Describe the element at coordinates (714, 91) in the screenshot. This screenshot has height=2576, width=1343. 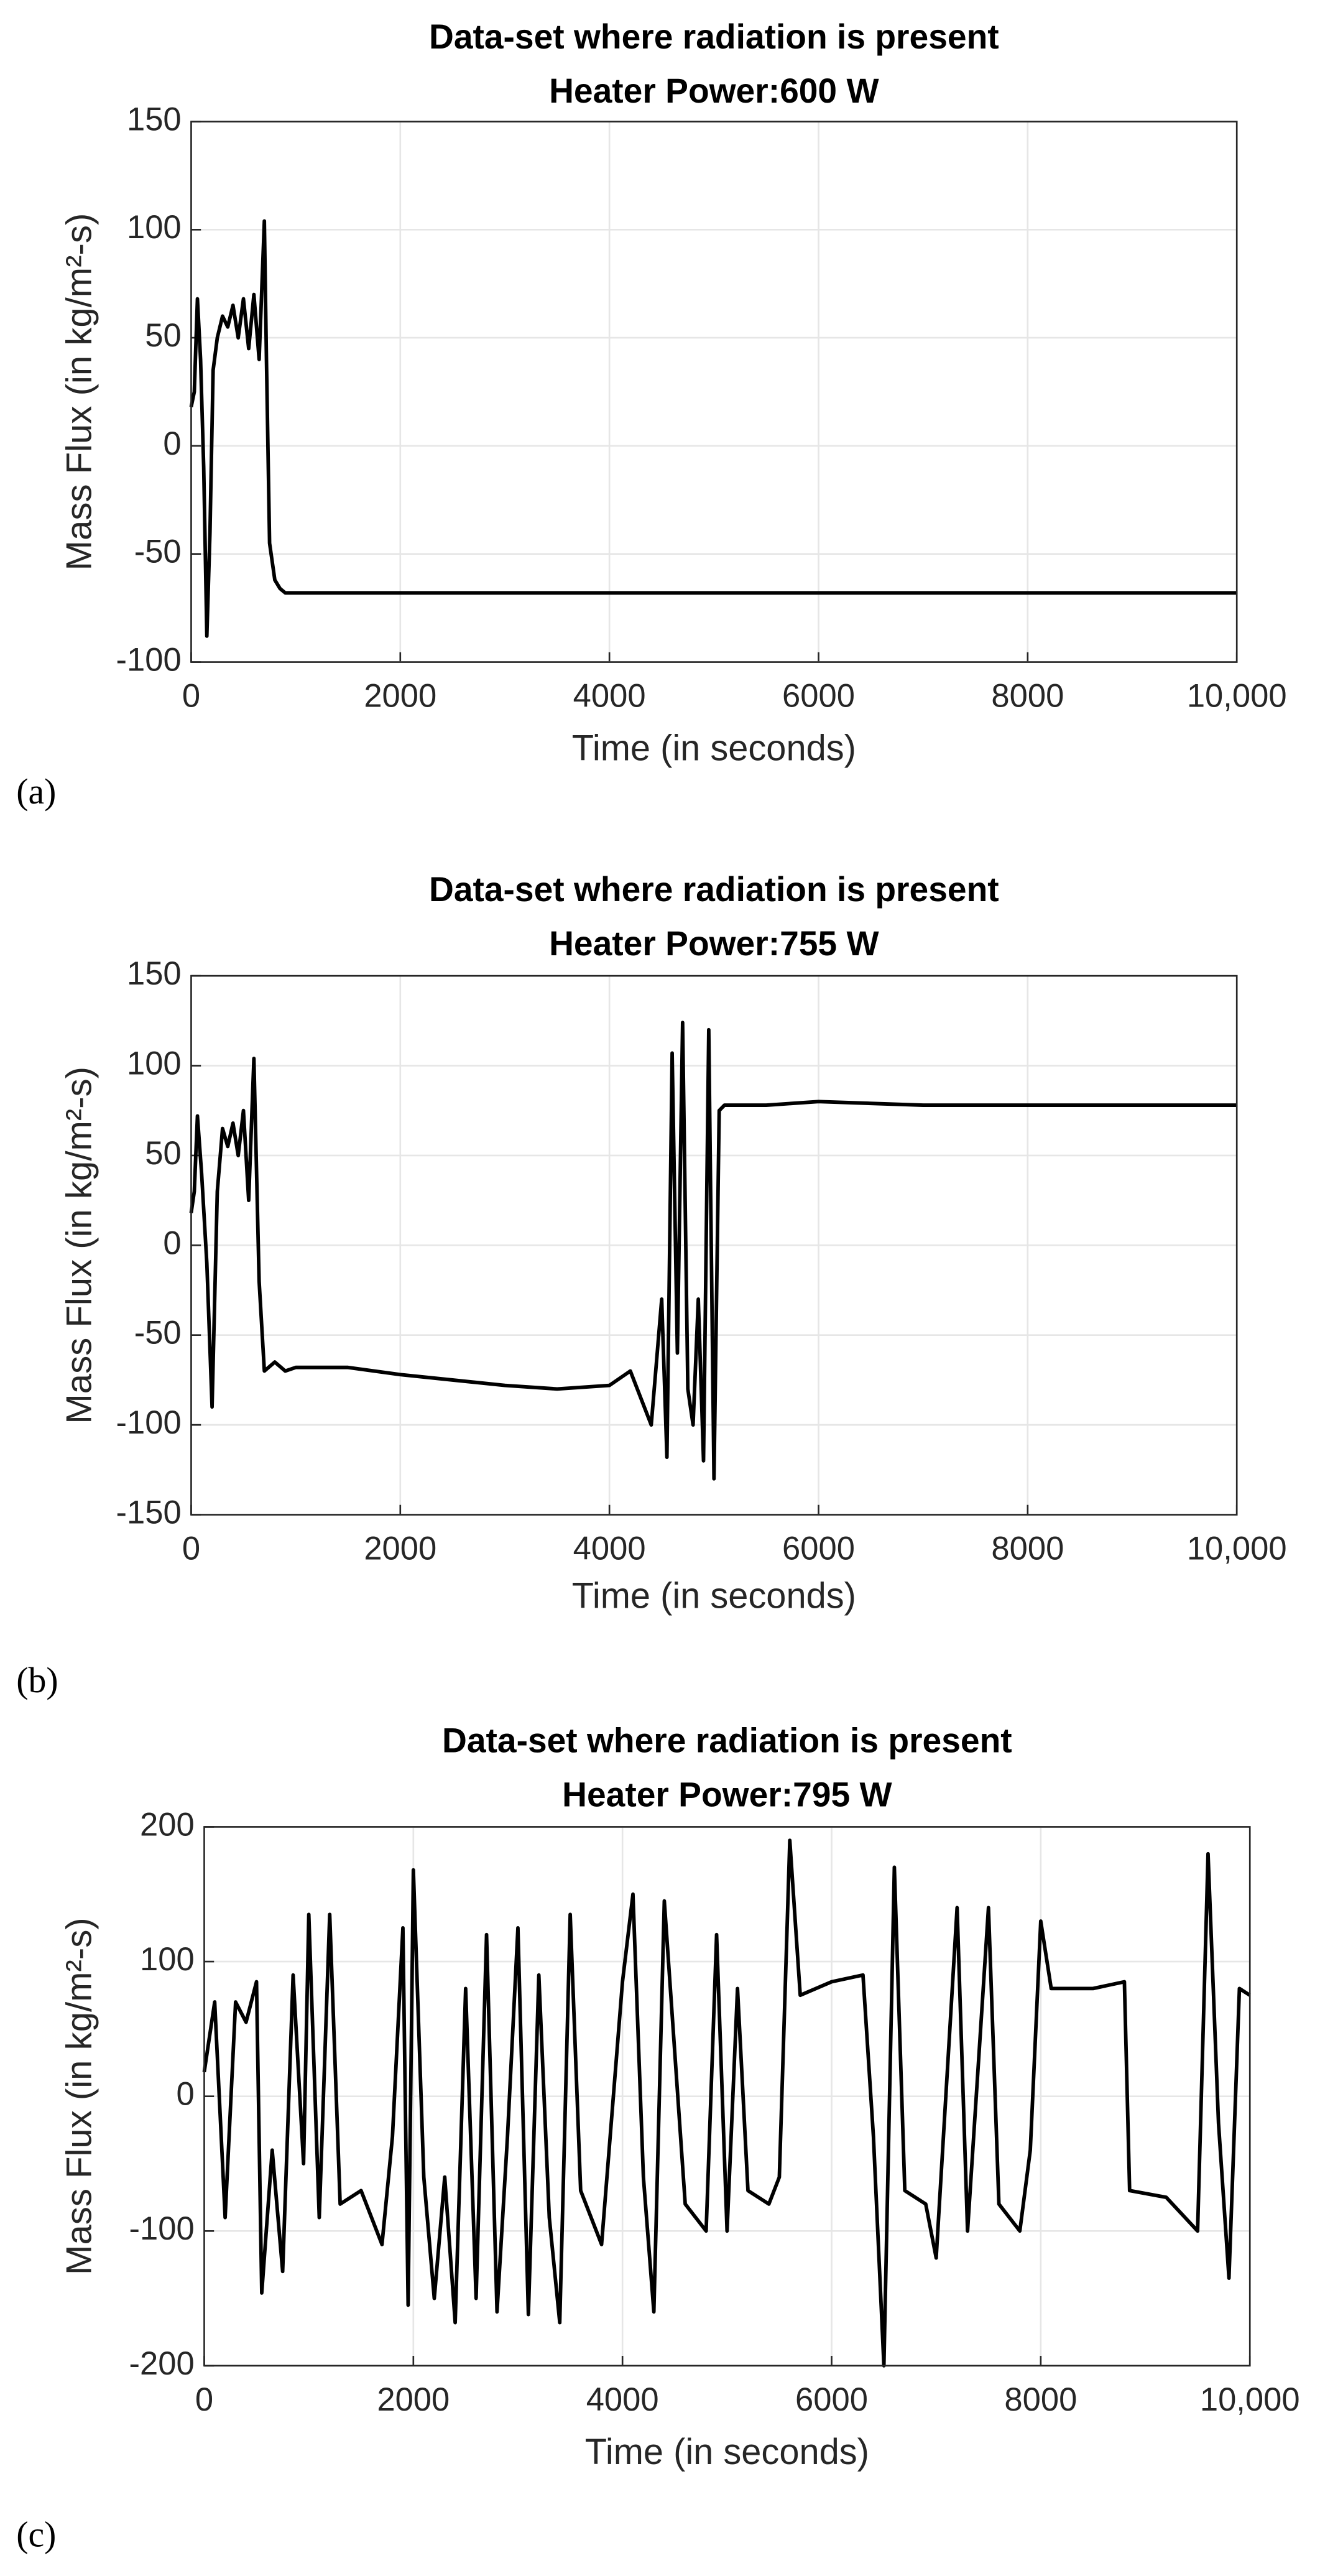
I see `chart-subtitle: Heater Power:600 W` at that location.